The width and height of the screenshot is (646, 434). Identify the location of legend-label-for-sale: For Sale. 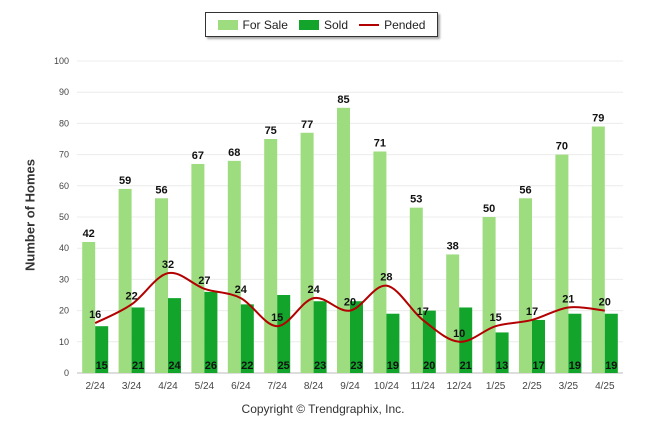
(265, 24).